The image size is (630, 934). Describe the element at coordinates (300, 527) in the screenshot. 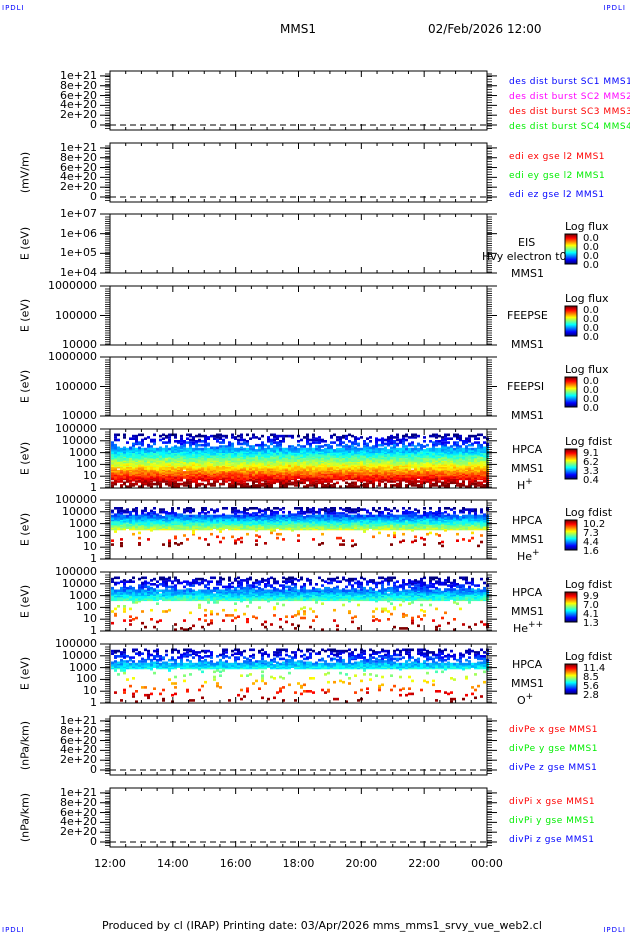

I see `spectrogram-cells` at that location.